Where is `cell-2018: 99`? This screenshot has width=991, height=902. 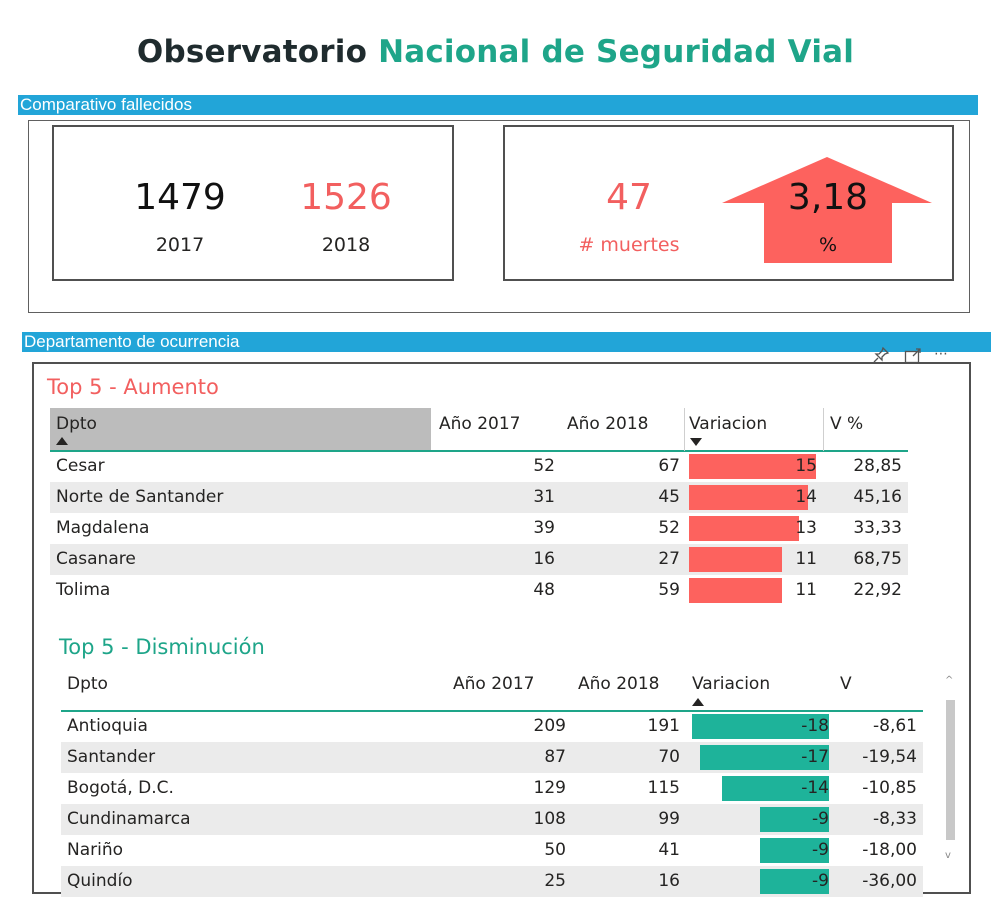 cell-2018: 99 is located at coordinates (669, 819).